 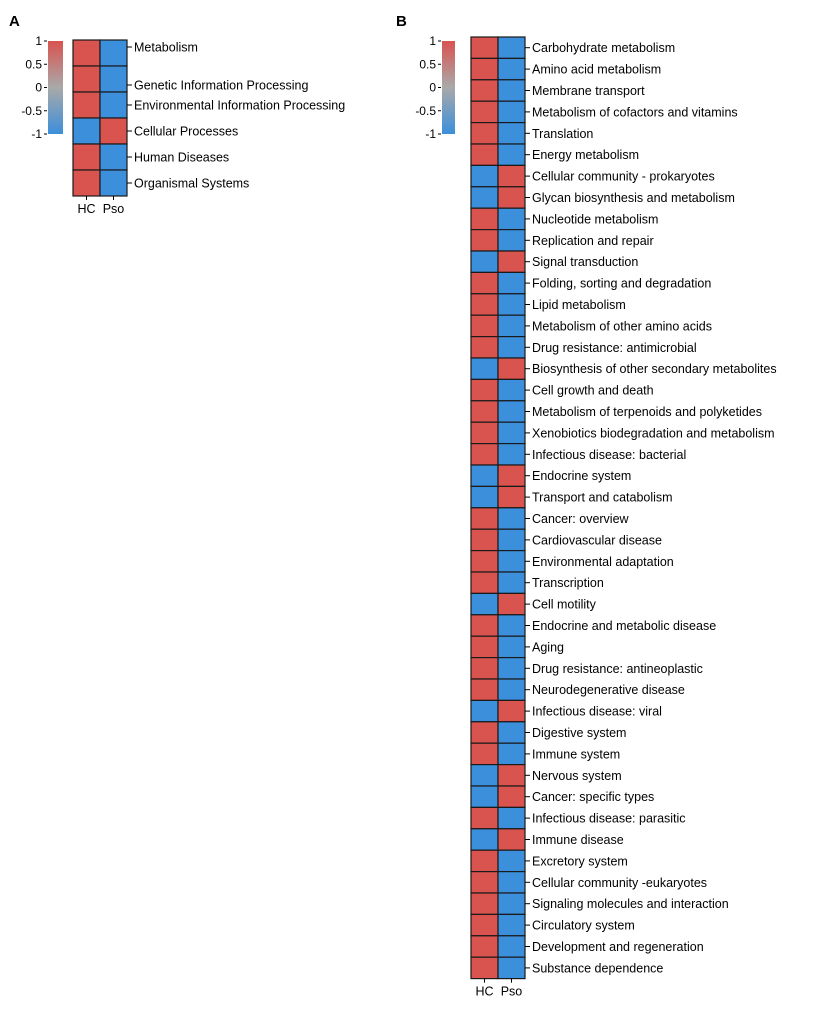 What do you see at coordinates (583, 926) in the screenshot?
I see `panel-b-row-label: Circulatory system` at bounding box center [583, 926].